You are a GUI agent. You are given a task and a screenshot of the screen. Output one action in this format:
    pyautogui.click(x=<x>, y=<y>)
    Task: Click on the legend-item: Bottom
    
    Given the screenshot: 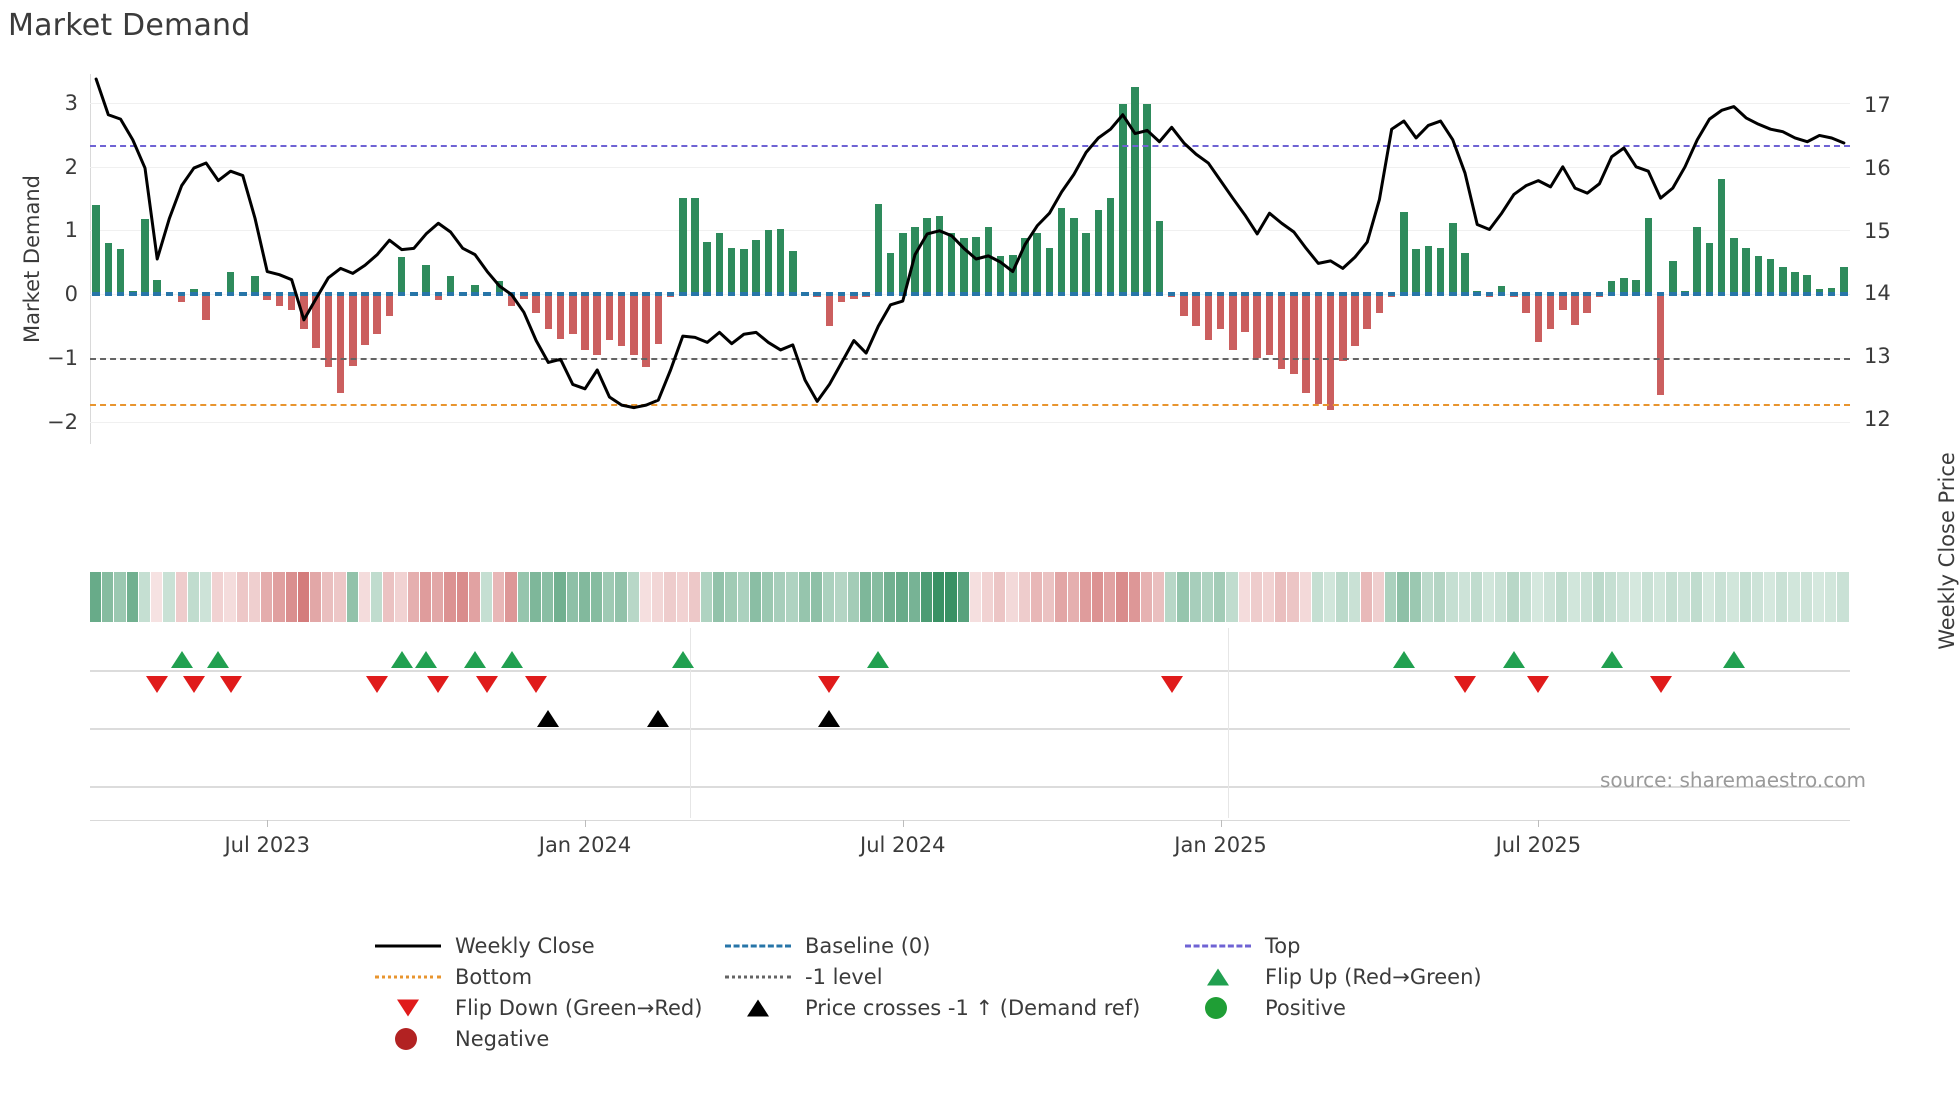 What is the action you would take?
    pyautogui.click(x=545, y=977)
    